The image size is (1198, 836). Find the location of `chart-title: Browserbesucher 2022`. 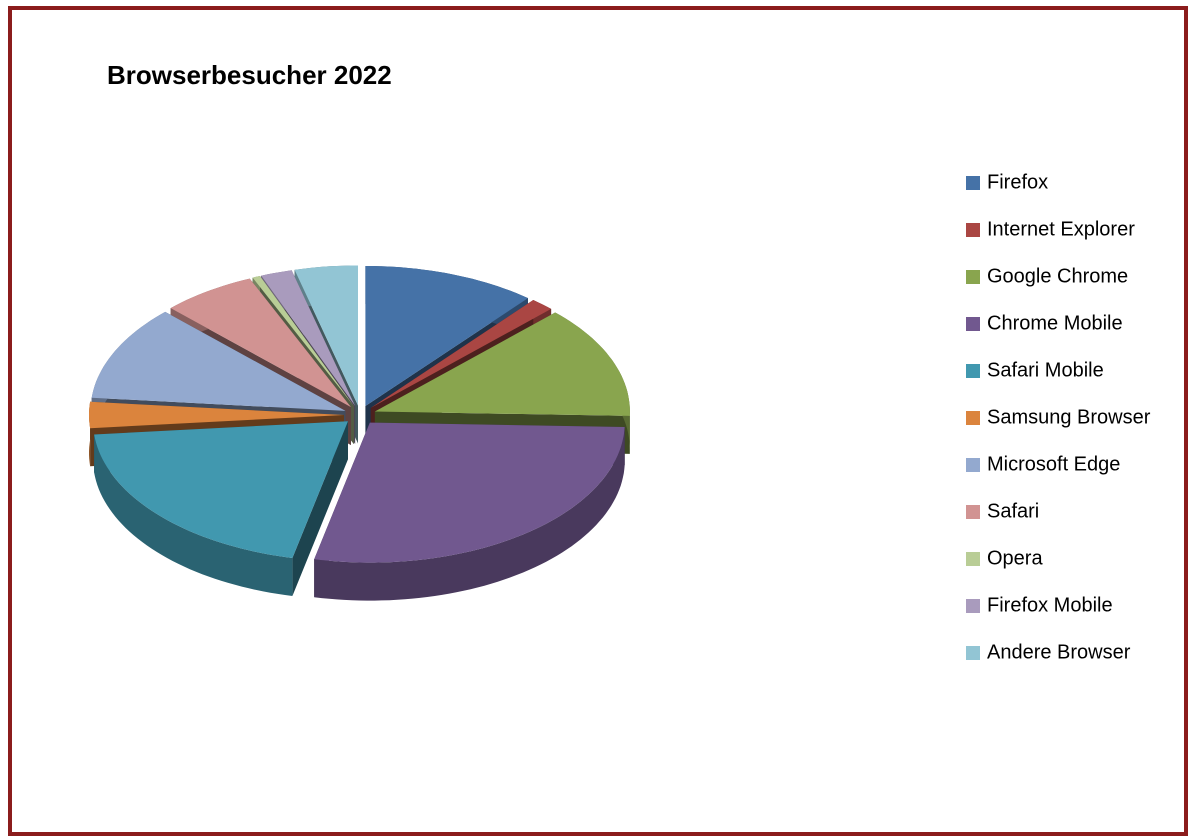

chart-title: Browserbesucher 2022 is located at coordinates (249, 75).